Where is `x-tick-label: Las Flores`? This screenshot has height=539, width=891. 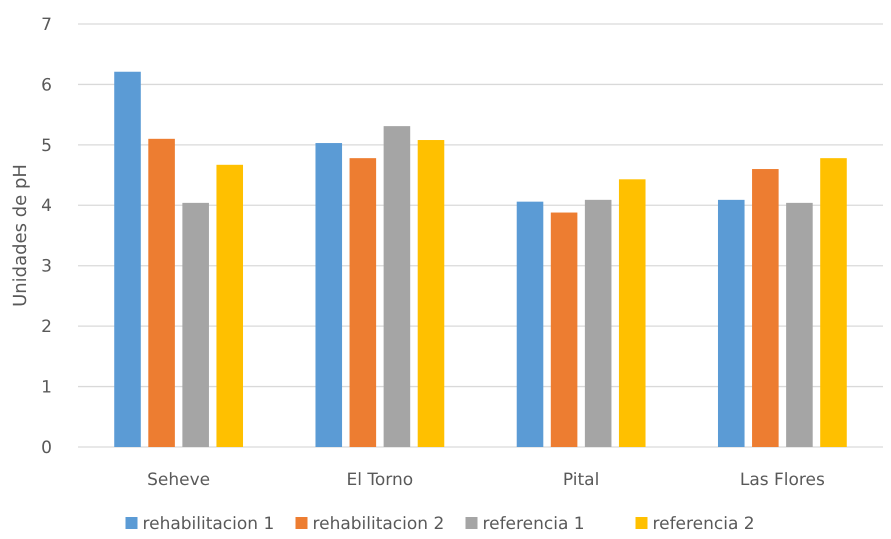
x-tick-label: Las Flores is located at coordinates (783, 480).